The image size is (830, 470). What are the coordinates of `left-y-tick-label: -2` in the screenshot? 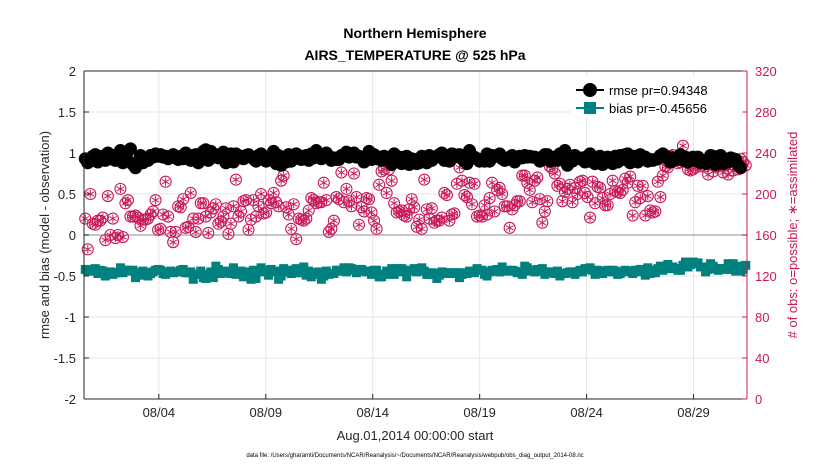 It's located at (70, 399).